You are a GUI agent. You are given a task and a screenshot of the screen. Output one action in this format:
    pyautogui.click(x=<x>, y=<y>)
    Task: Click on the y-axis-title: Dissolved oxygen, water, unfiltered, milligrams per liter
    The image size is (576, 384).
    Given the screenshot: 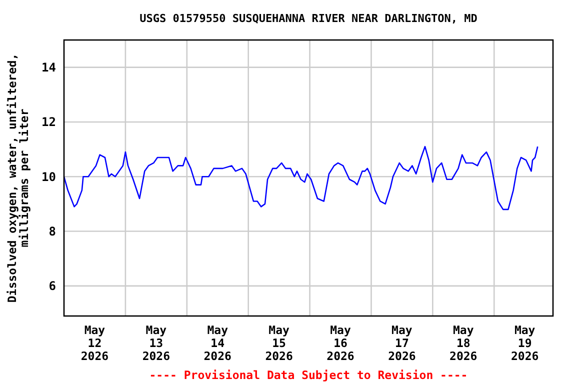 What is the action you would take?
    pyautogui.click(x=18, y=178)
    